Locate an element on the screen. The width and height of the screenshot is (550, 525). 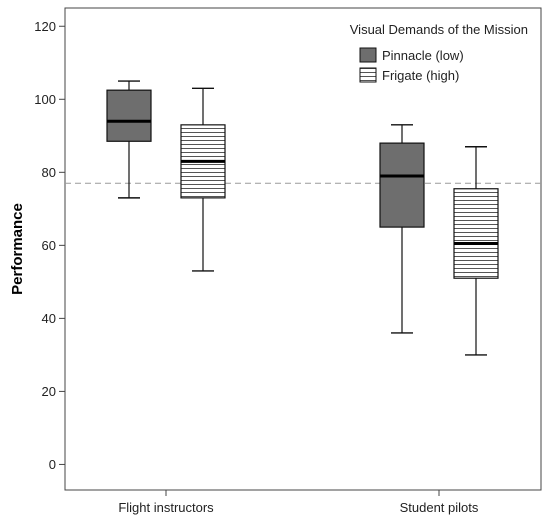
y-tick-label: 40 is located at coordinates (49, 318).